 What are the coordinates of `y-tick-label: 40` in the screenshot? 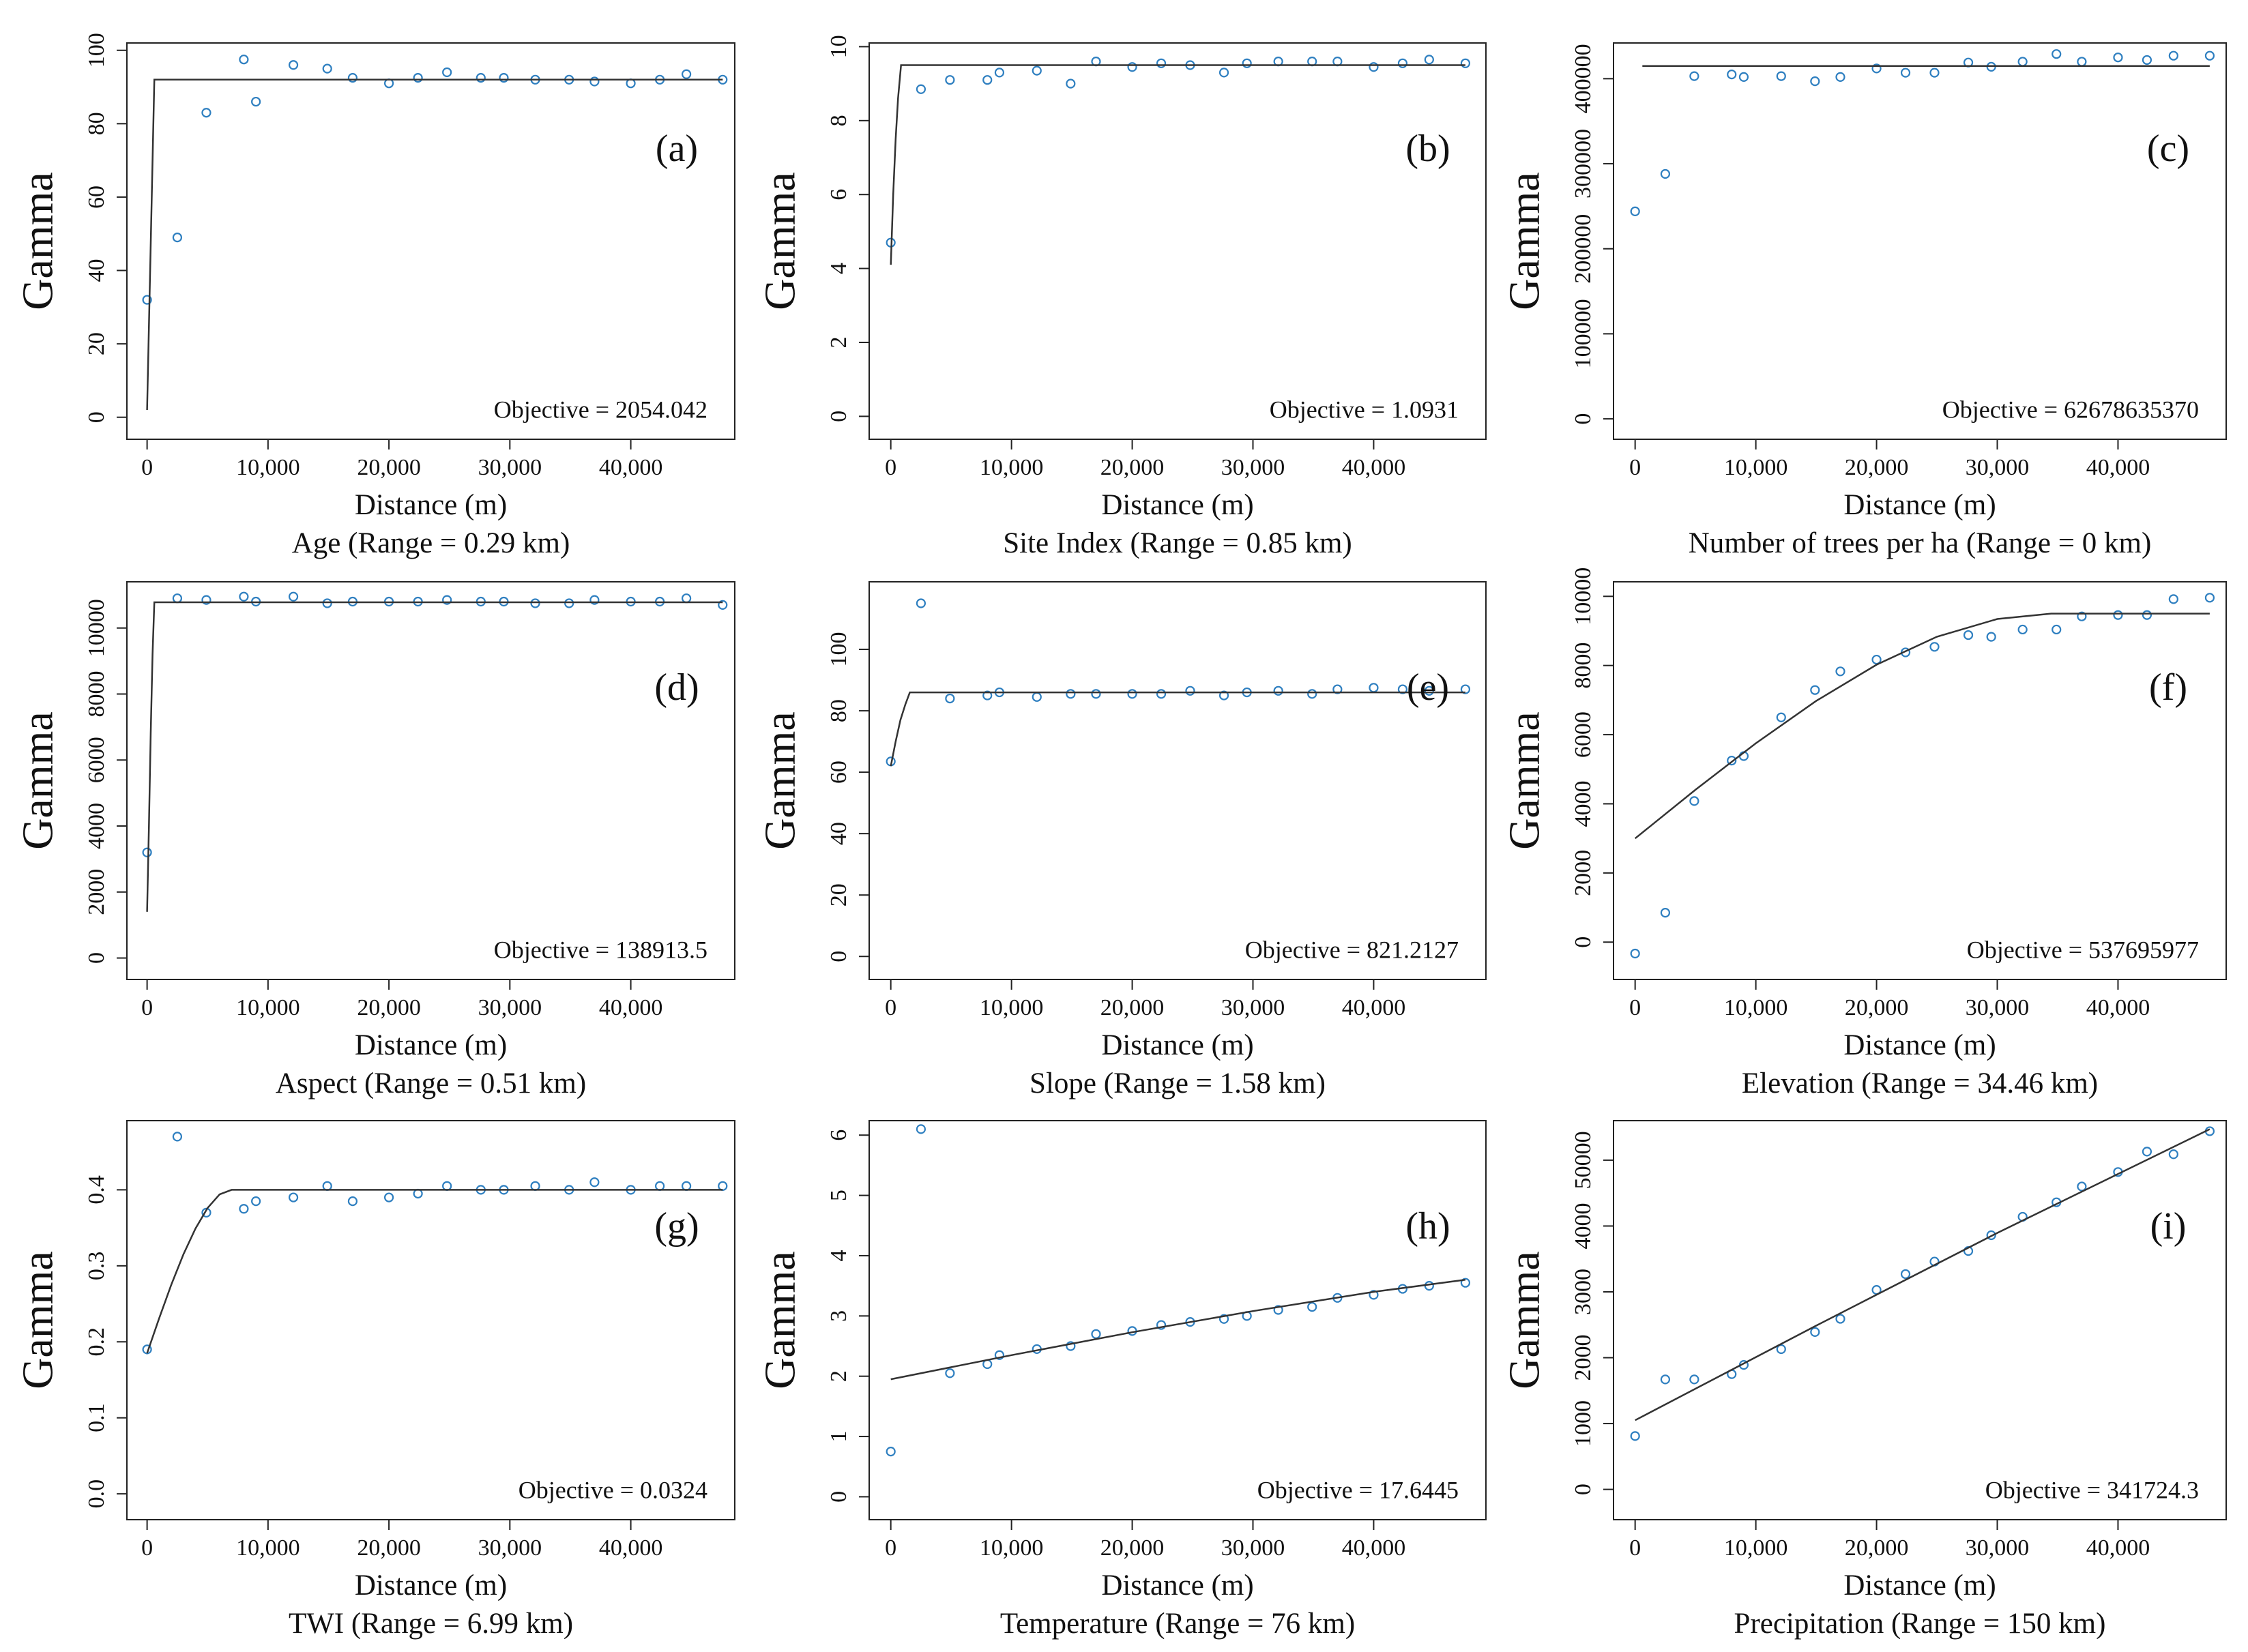 It's located at (839, 833).